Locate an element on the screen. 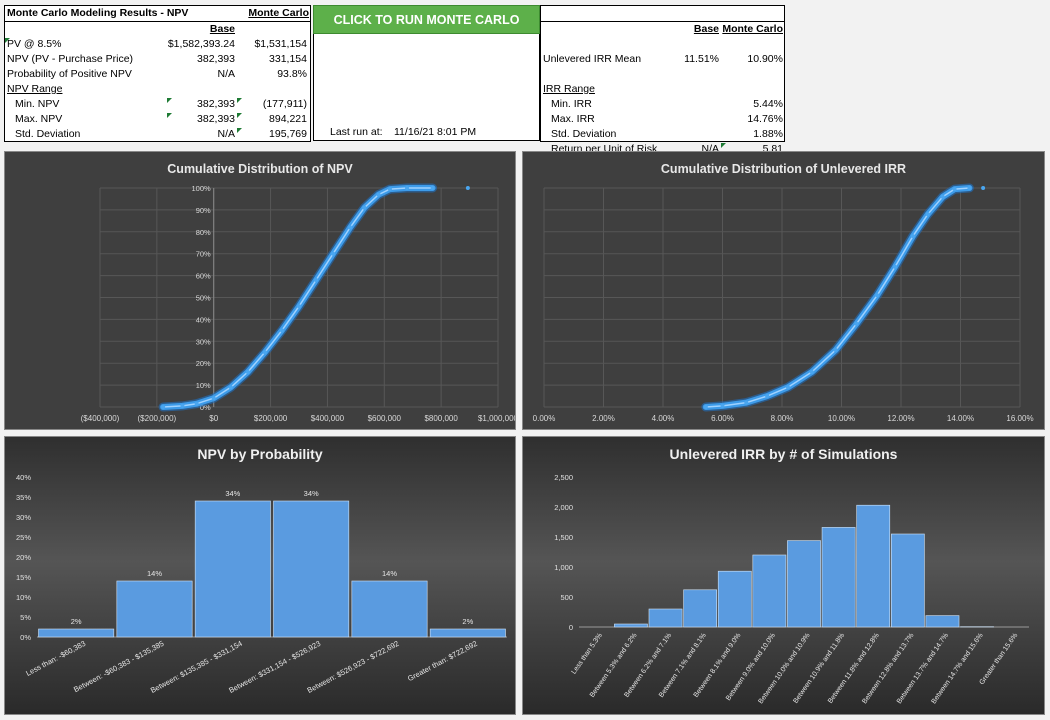  y-tick-label: 2,500 is located at coordinates (563, 477).